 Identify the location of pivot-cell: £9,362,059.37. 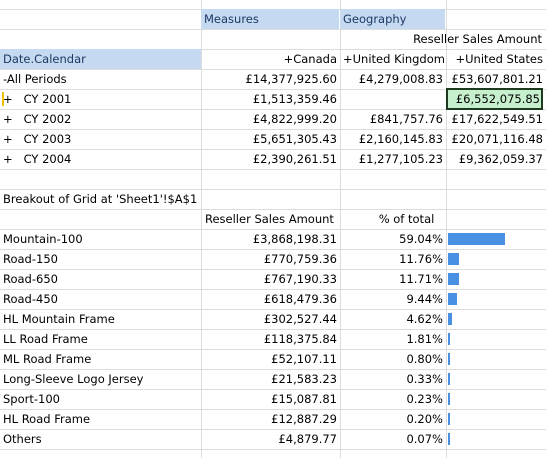
(500, 159).